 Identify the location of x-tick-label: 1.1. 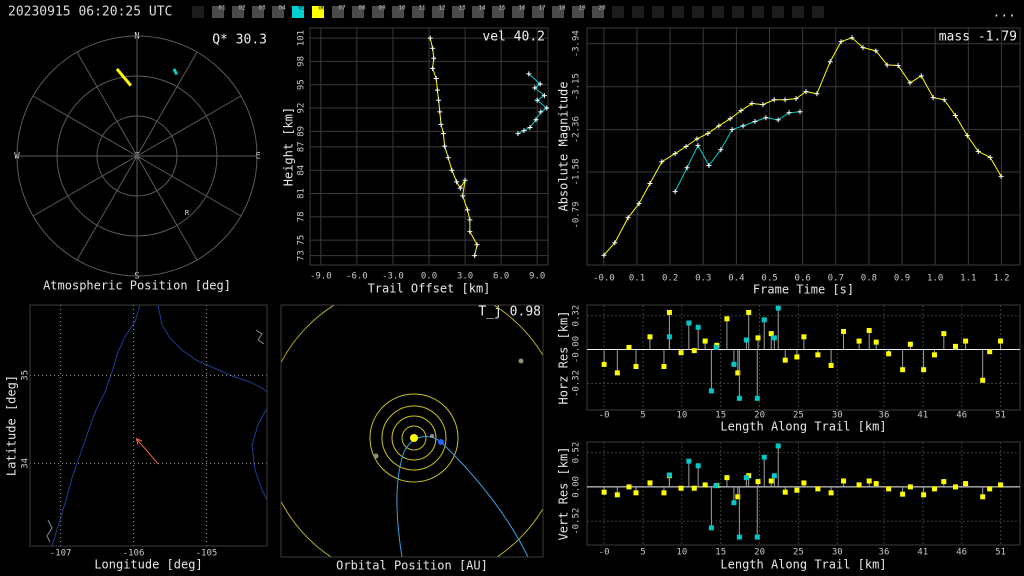
(968, 279).